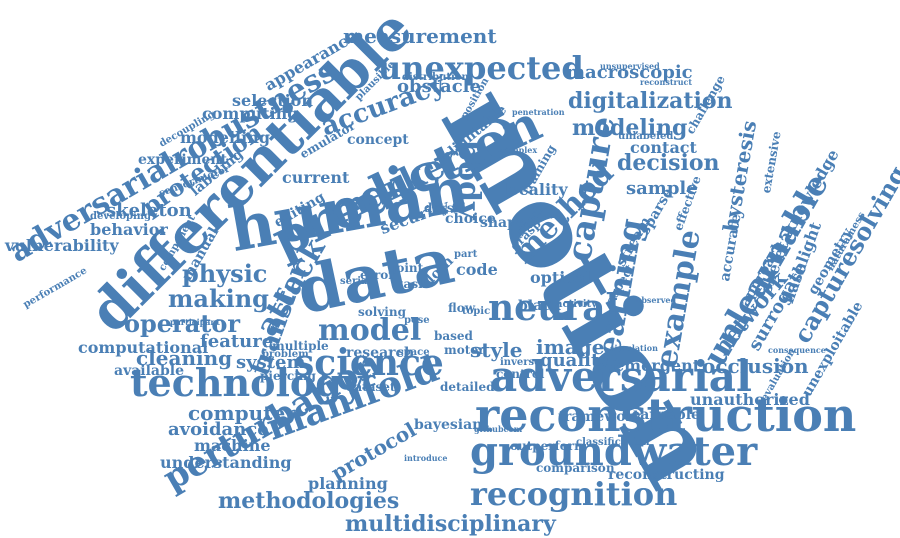 The width and height of the screenshot is (900, 538). I want to click on cloud-word: dataset, so click(371, 387).